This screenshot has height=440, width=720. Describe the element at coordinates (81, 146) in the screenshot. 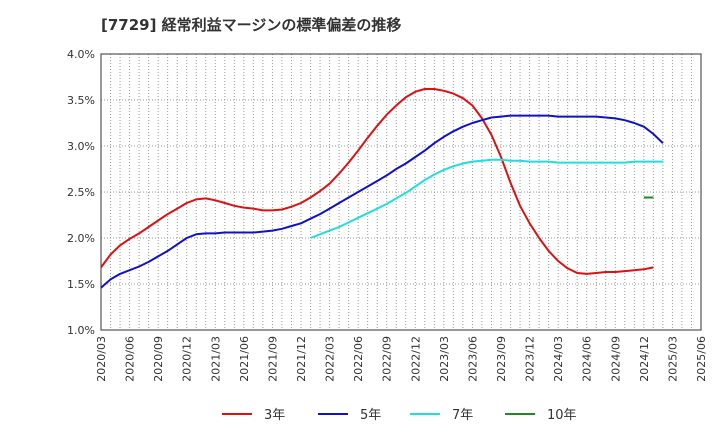

I see `y-tick-label: 3.0%` at that location.